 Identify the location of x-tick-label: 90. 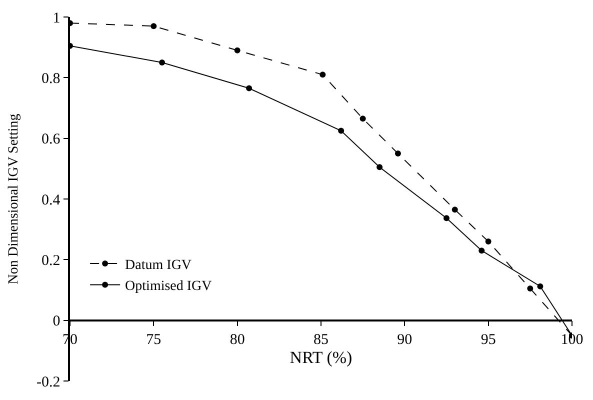
(404, 340).